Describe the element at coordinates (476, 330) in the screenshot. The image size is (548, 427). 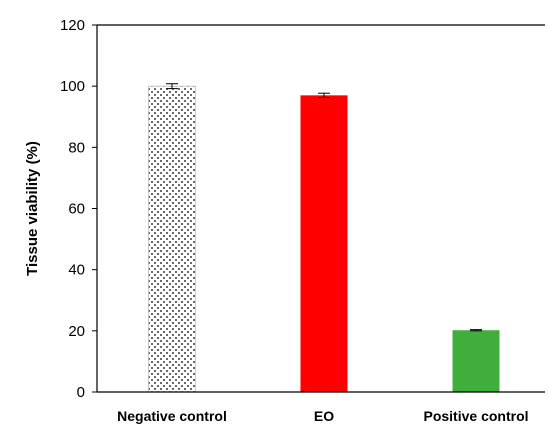
I see `error-bar-positive-control` at that location.